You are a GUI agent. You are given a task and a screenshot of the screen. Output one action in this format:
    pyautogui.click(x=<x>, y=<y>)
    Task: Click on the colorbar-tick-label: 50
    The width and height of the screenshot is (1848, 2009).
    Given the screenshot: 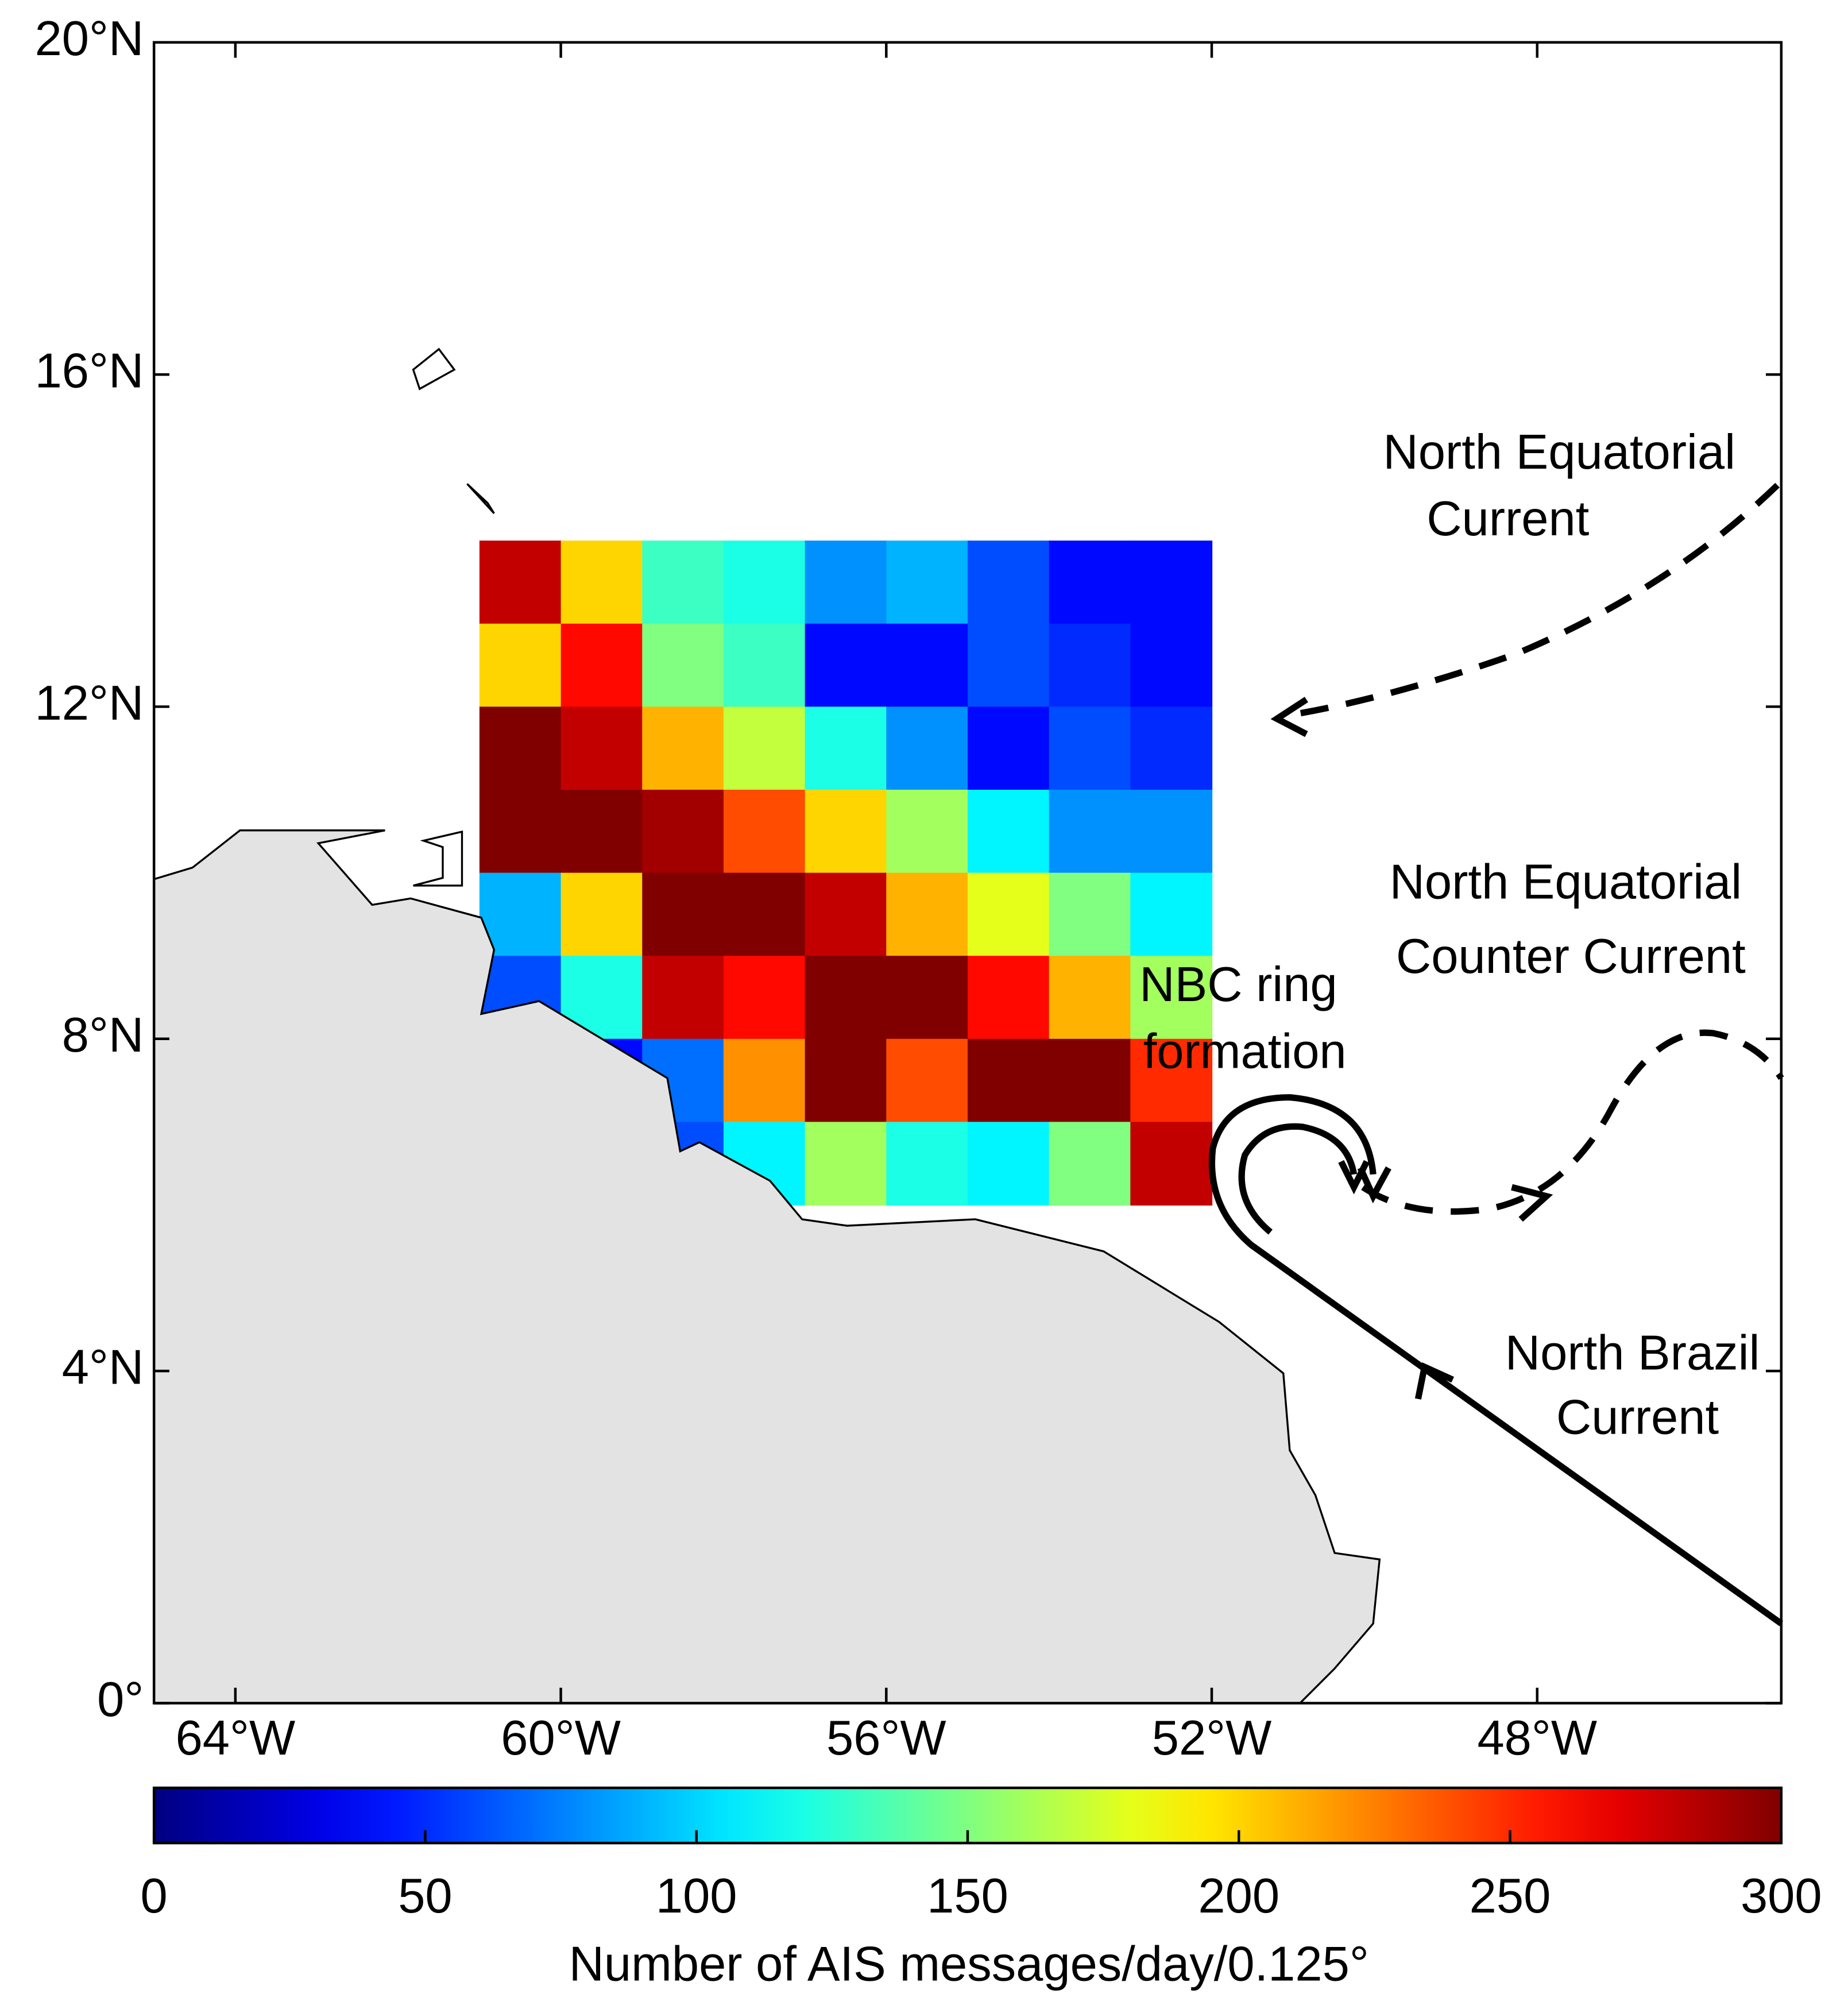 What is the action you would take?
    pyautogui.click(x=425, y=1895)
    